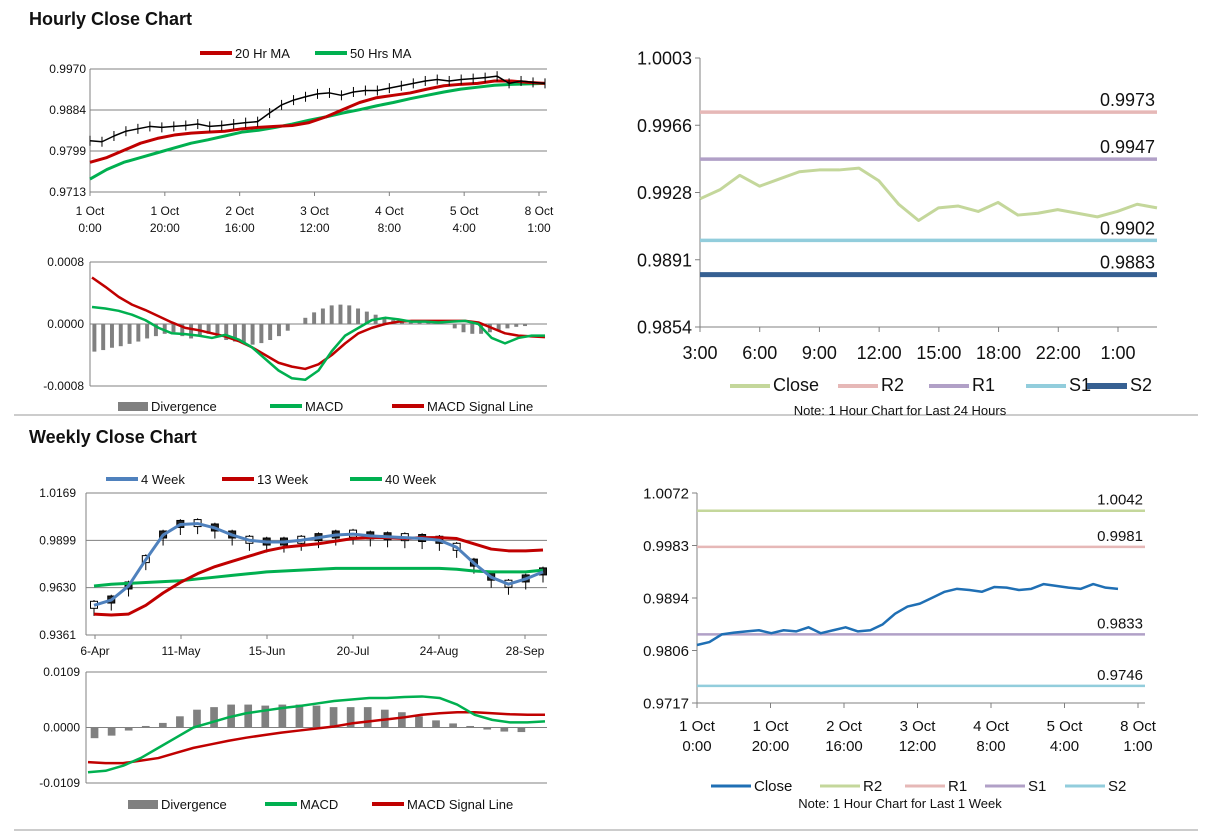  I want to click on weekly-section-title: Weekly Close Chart, so click(113, 437).